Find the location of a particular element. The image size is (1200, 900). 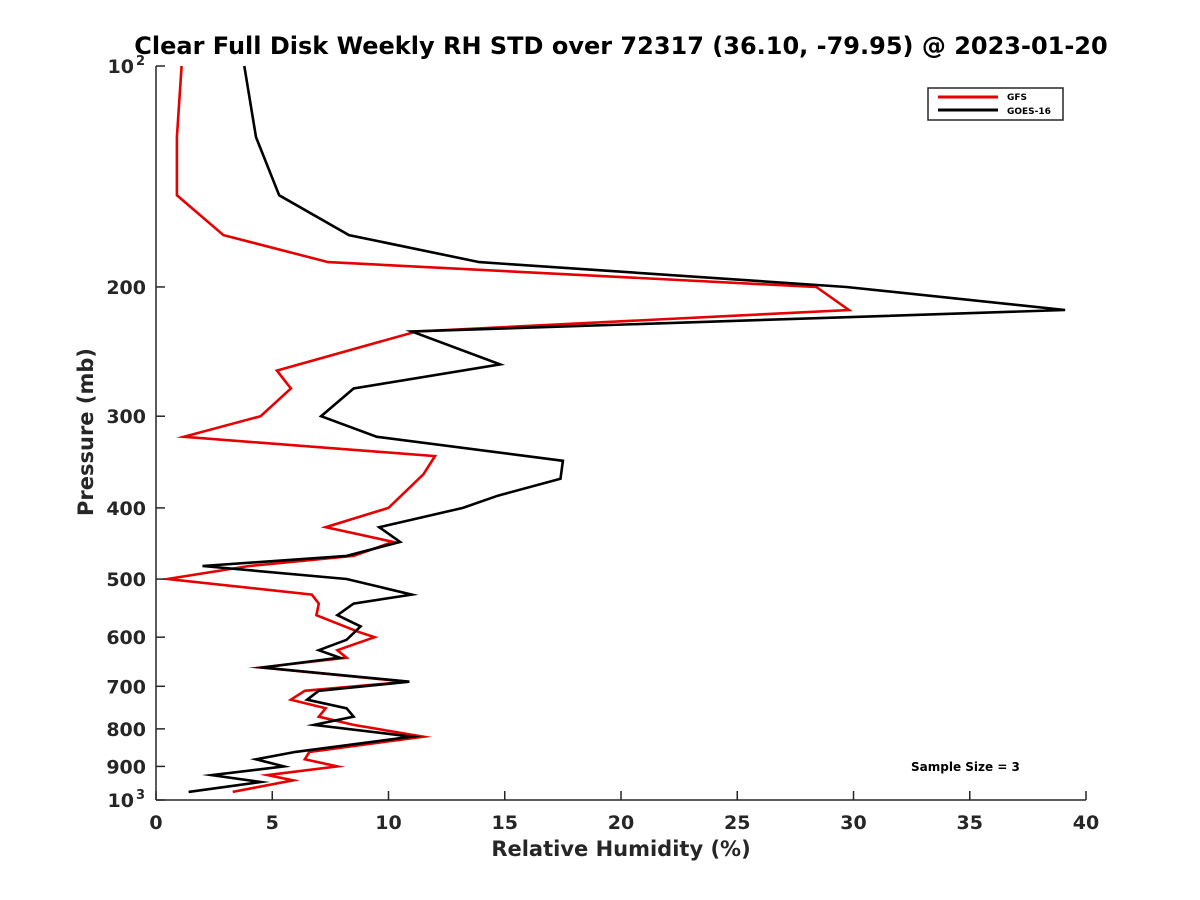

y-tick-exponent: 3 is located at coordinates (140, 795).